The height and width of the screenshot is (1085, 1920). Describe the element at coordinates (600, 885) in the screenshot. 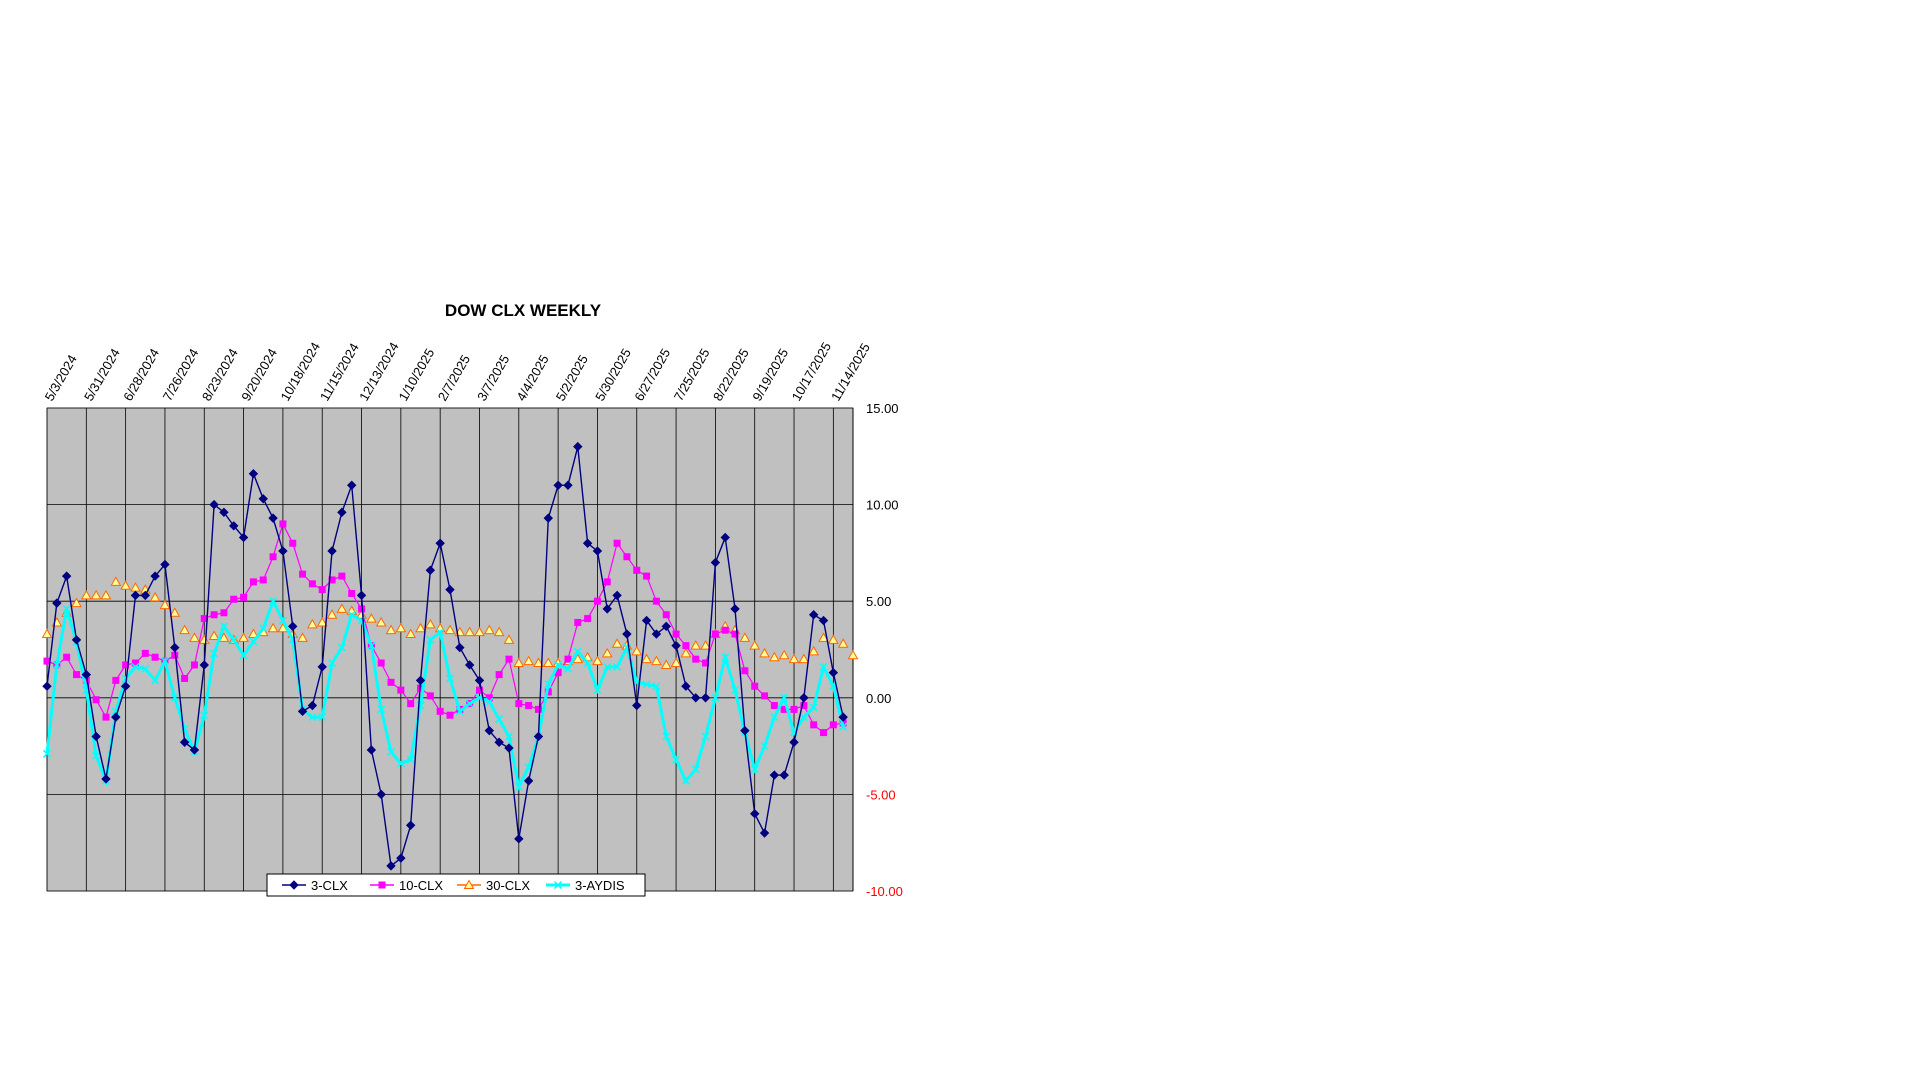

I see `legend-label: 3-AYDIS` at that location.